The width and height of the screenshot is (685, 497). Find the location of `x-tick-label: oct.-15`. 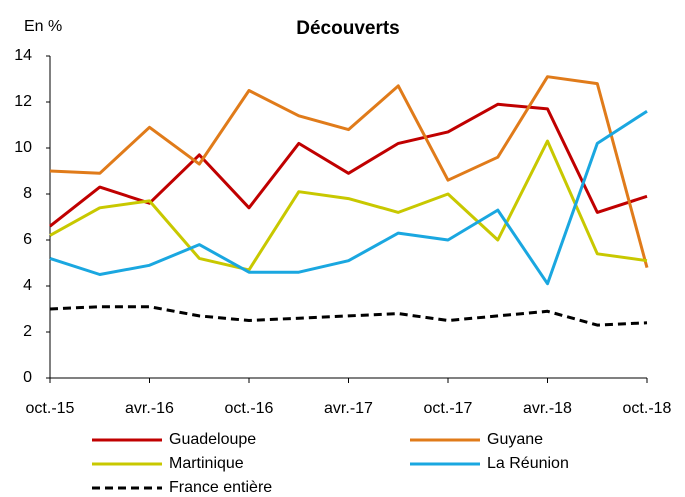

x-tick-label: oct.-15 is located at coordinates (50, 408).